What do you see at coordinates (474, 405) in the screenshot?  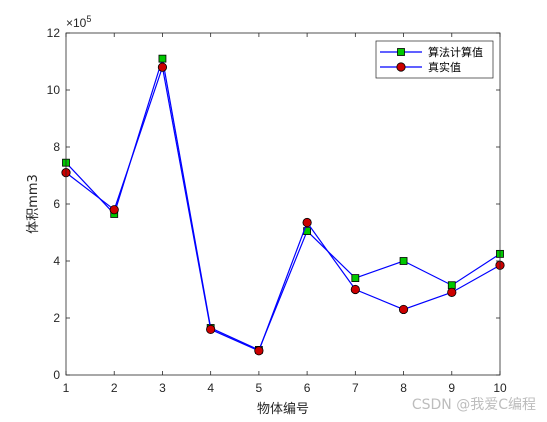 I see `watermark: CSDN @我爱C编程` at bounding box center [474, 405].